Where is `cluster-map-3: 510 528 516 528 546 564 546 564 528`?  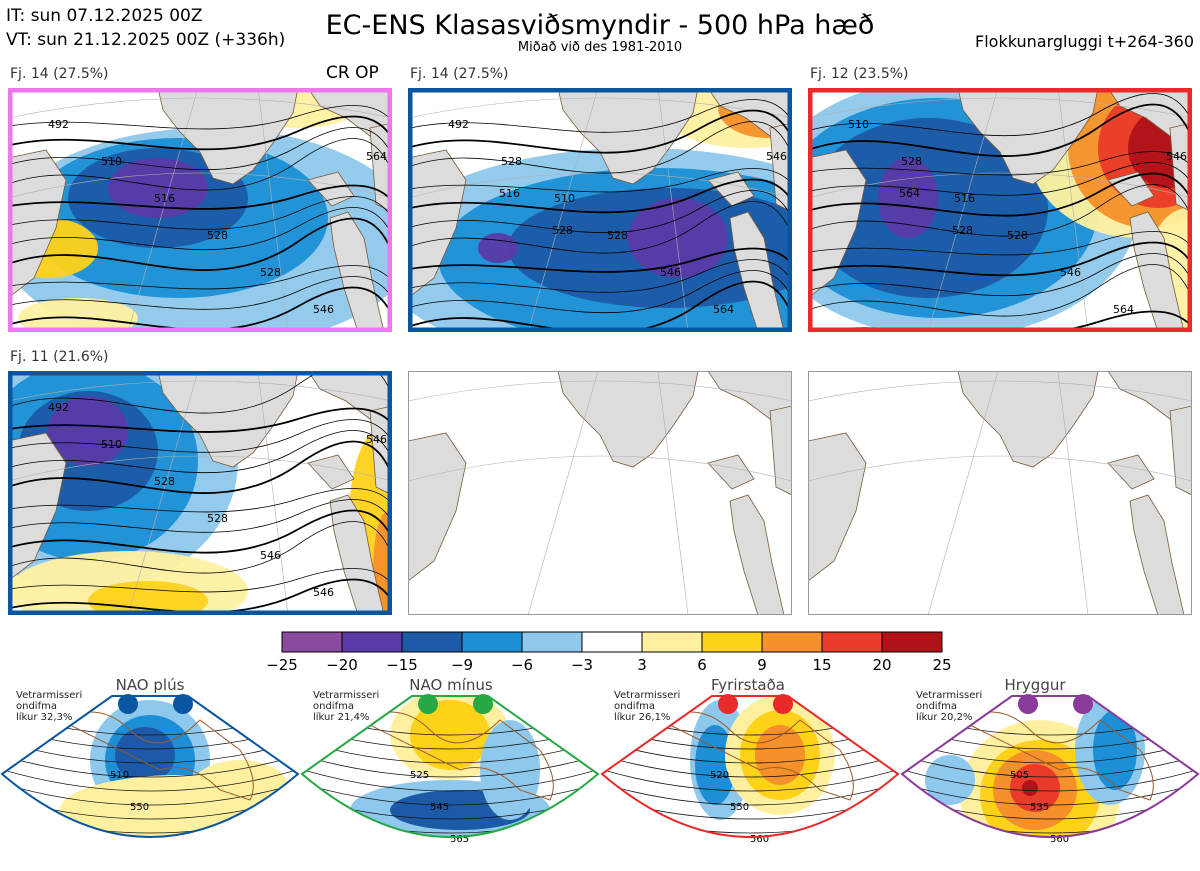
cluster-map-3: 510 528 516 528 546 564 546 564 528 is located at coordinates (1000, 210).